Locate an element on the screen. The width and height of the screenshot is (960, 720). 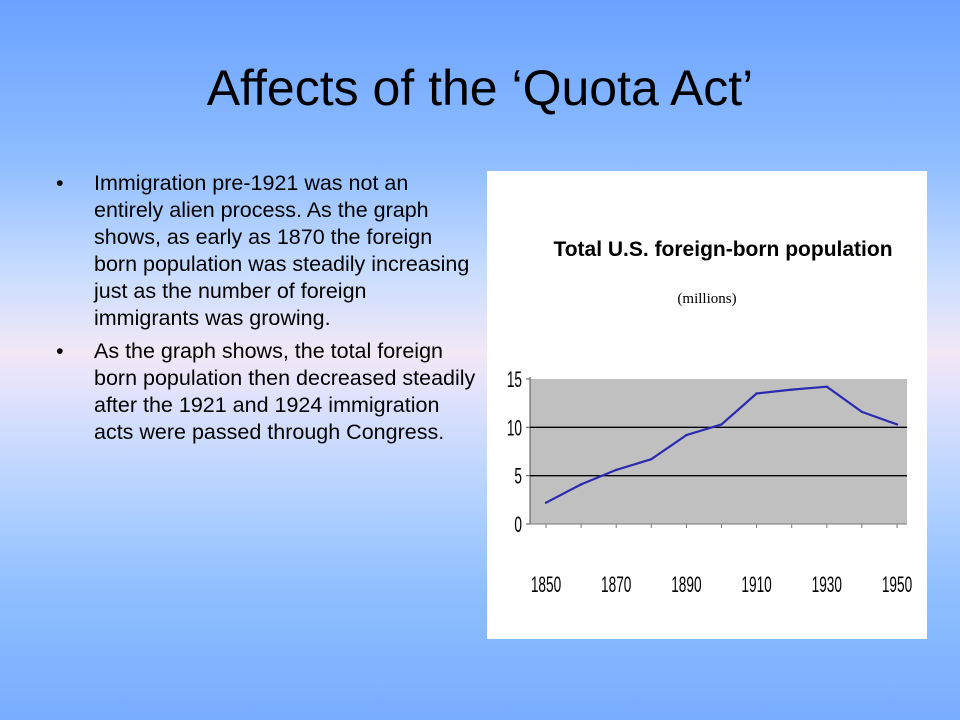
x-tick-label: 1890 is located at coordinates (686, 584).